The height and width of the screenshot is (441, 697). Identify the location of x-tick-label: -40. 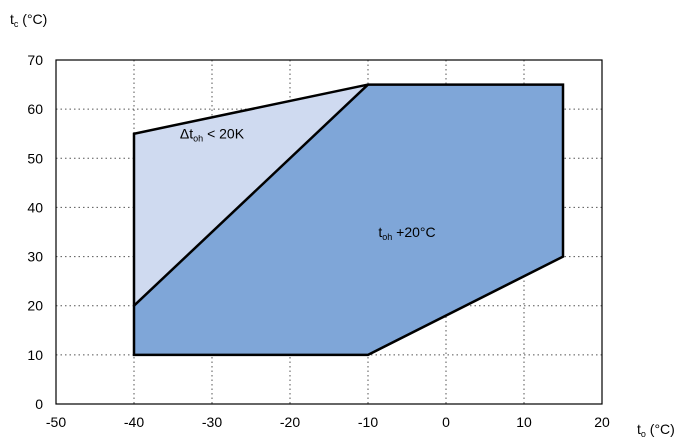
(134, 422).